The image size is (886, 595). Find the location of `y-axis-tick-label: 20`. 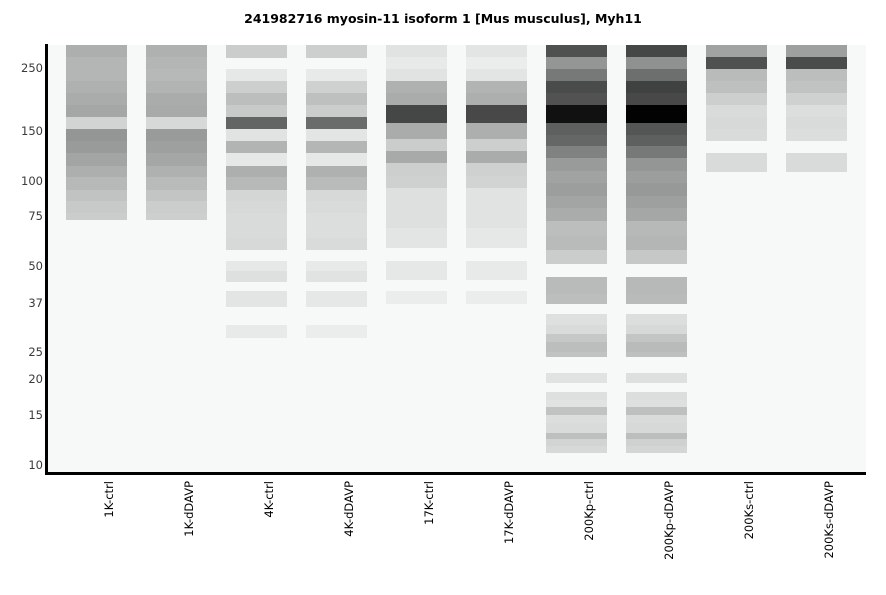

y-axis-tick-label: 20 is located at coordinates (35, 379).